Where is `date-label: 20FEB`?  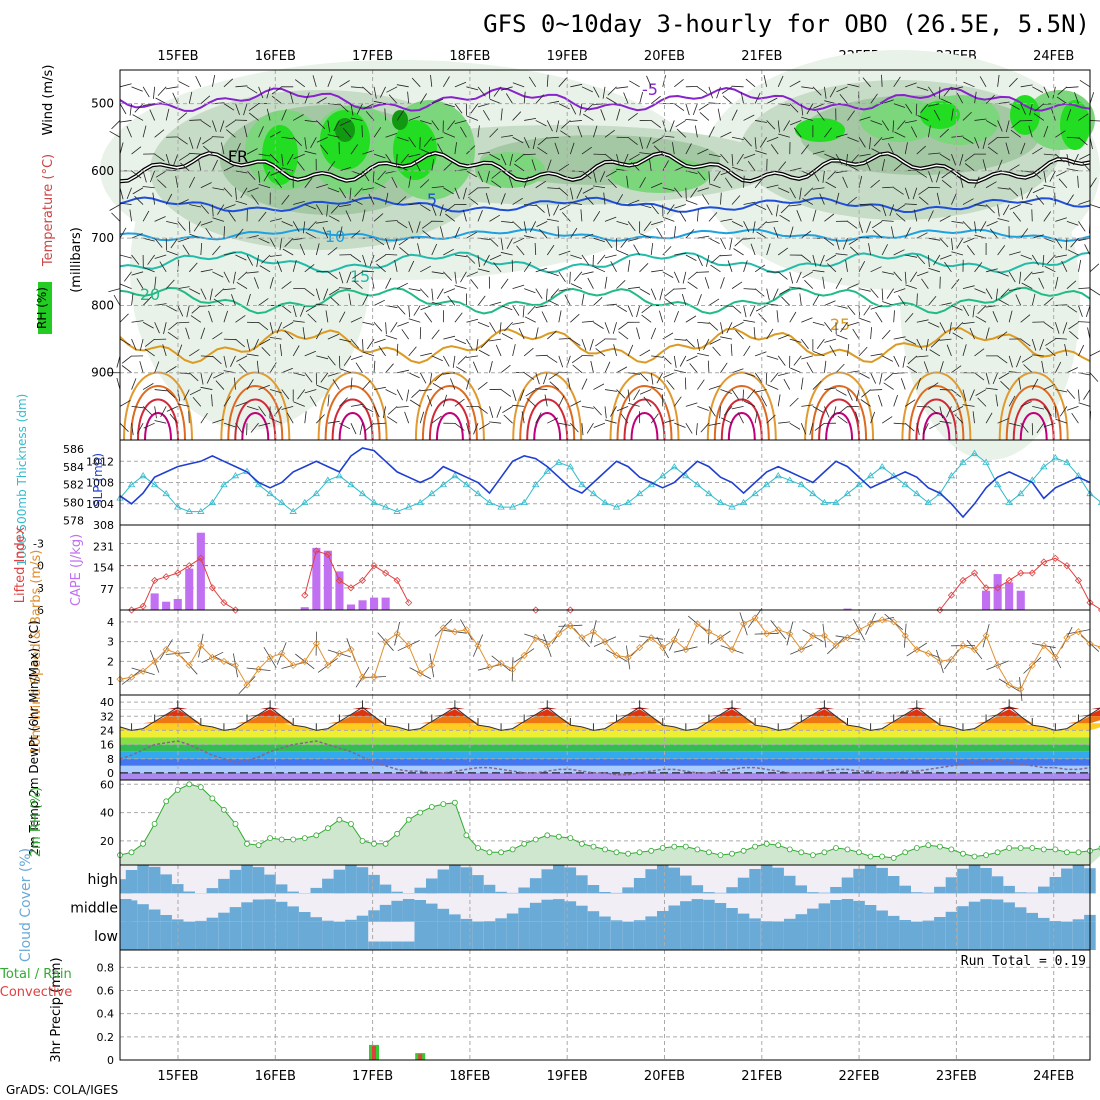 date-label: 20FEB is located at coordinates (664, 56).